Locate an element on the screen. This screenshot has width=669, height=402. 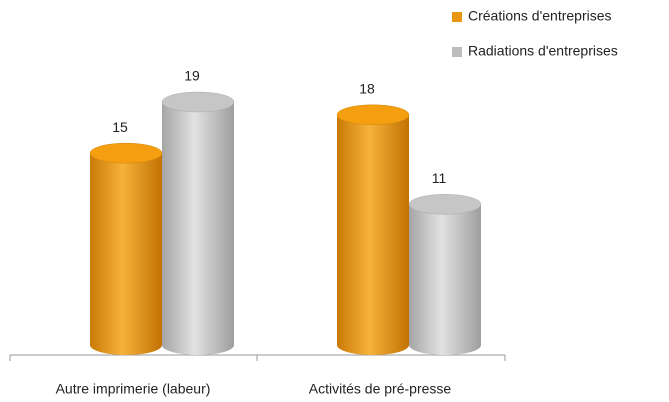
data-label: 15 is located at coordinates (120, 127).